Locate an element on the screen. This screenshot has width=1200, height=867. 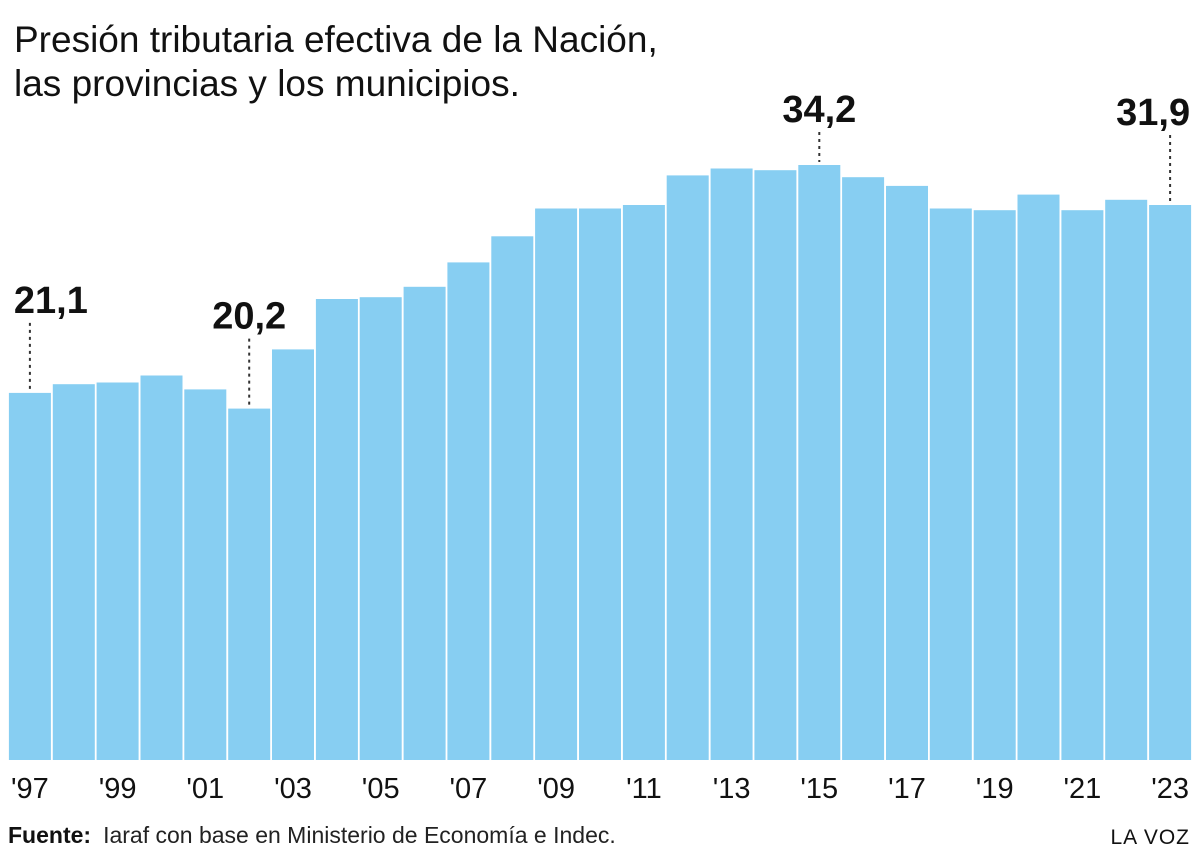
x-tick-label: '99 is located at coordinates (118, 789).